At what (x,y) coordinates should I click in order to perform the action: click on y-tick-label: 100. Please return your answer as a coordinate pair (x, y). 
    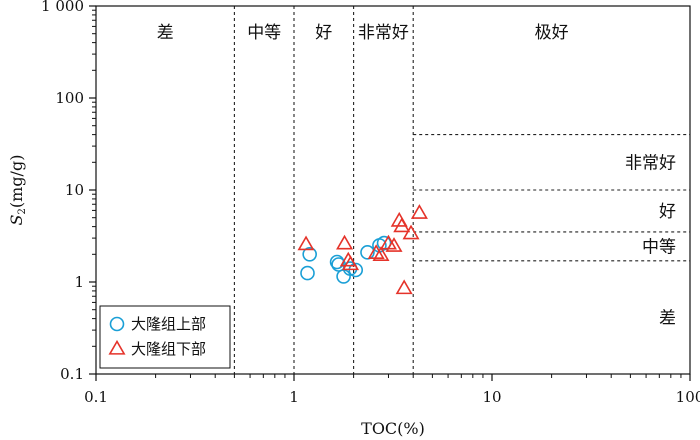
    Looking at the image, I should click on (69, 98).